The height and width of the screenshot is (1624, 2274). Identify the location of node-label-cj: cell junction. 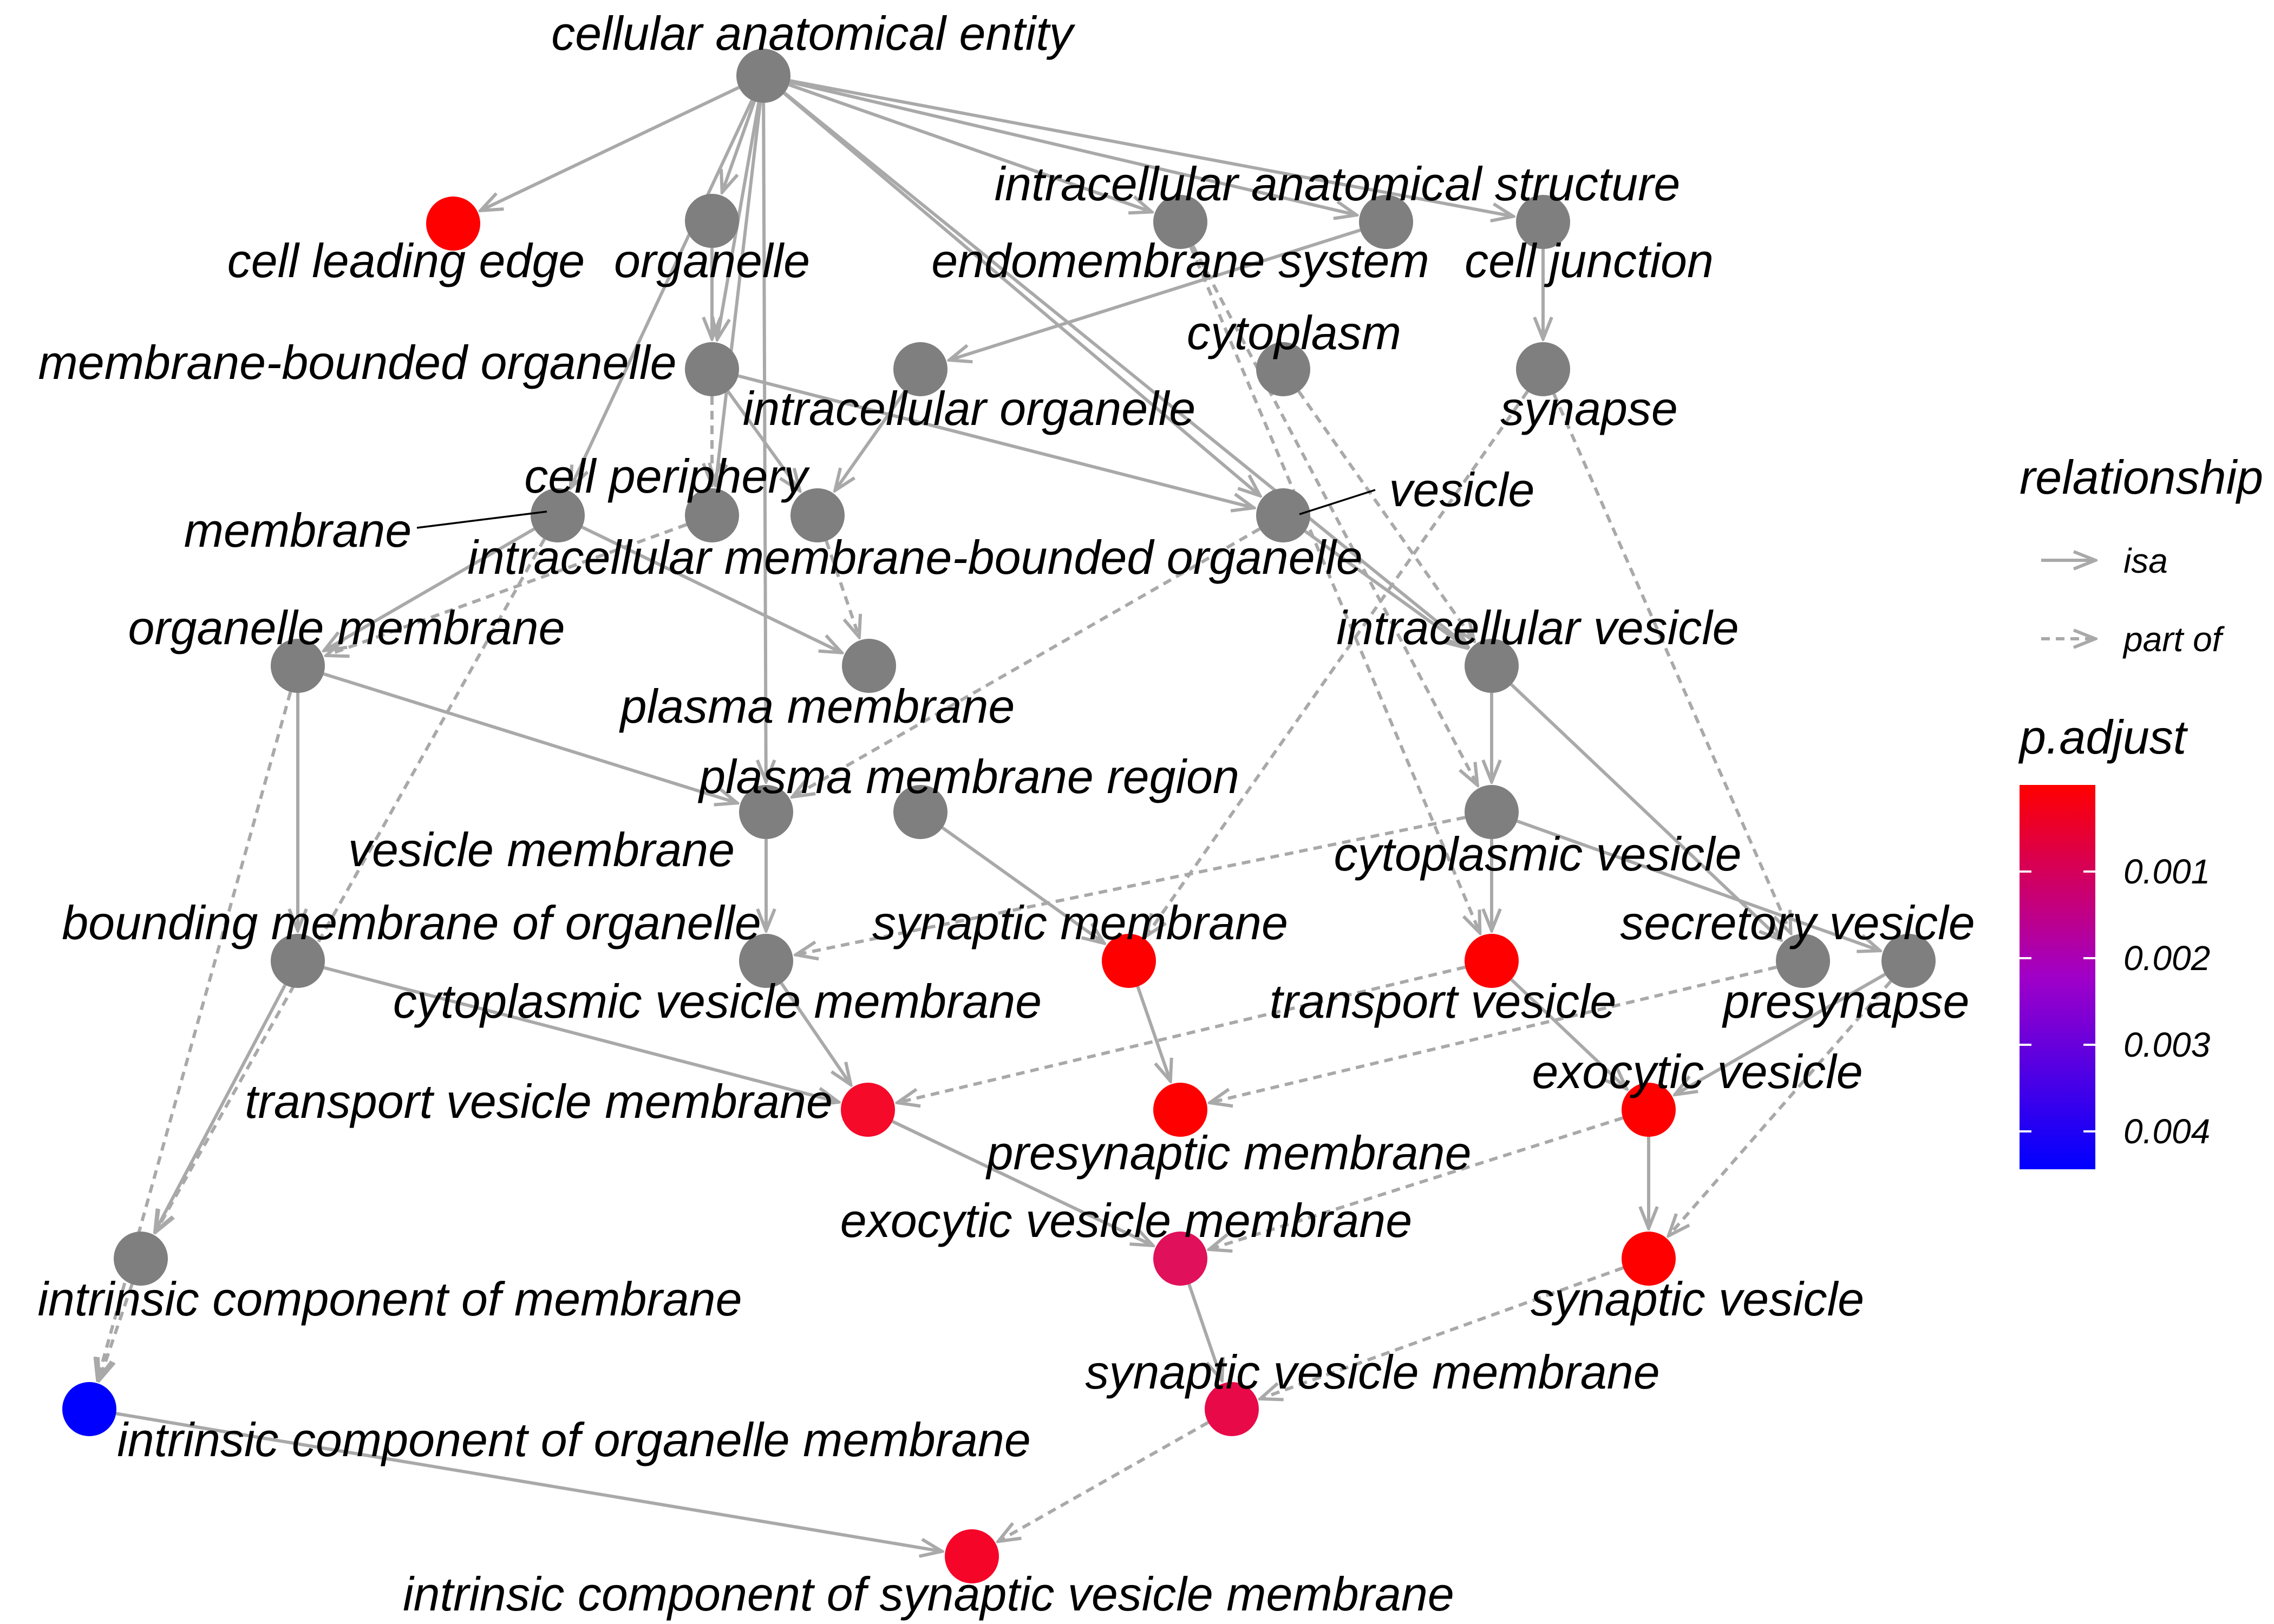
(1590, 260).